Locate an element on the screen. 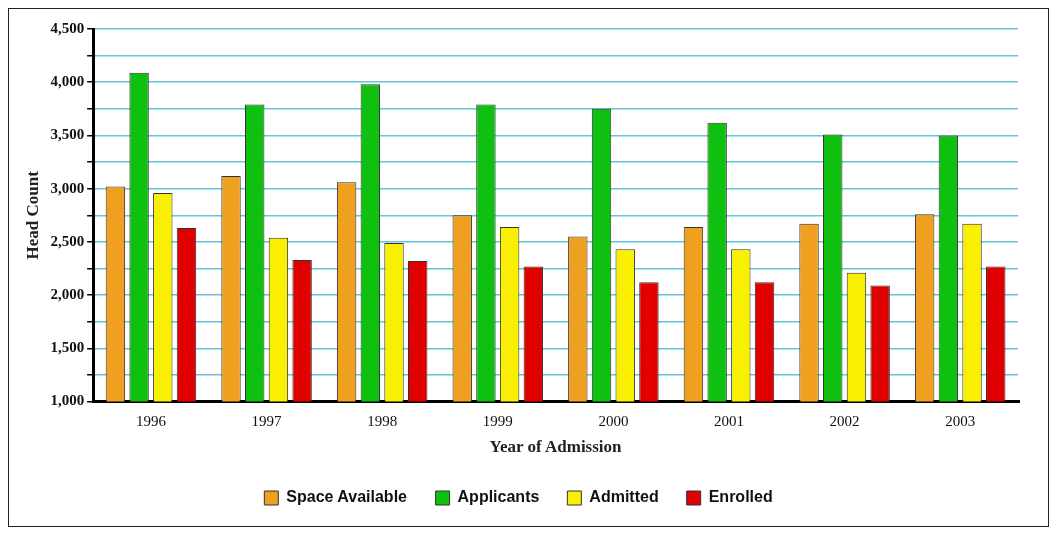 This screenshot has height=533, width=1055. y-tick-label: 4,500 is located at coordinates (67, 27).